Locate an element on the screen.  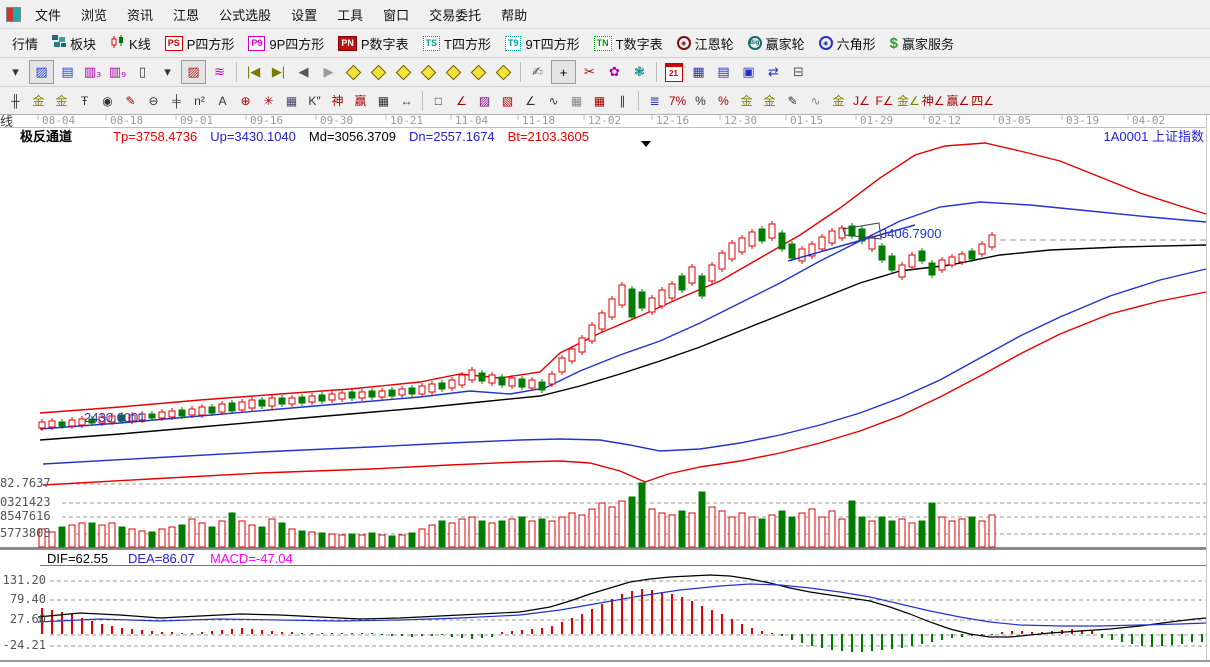
wave-map-tool-button: ❃ is located at coordinates (639, 71).